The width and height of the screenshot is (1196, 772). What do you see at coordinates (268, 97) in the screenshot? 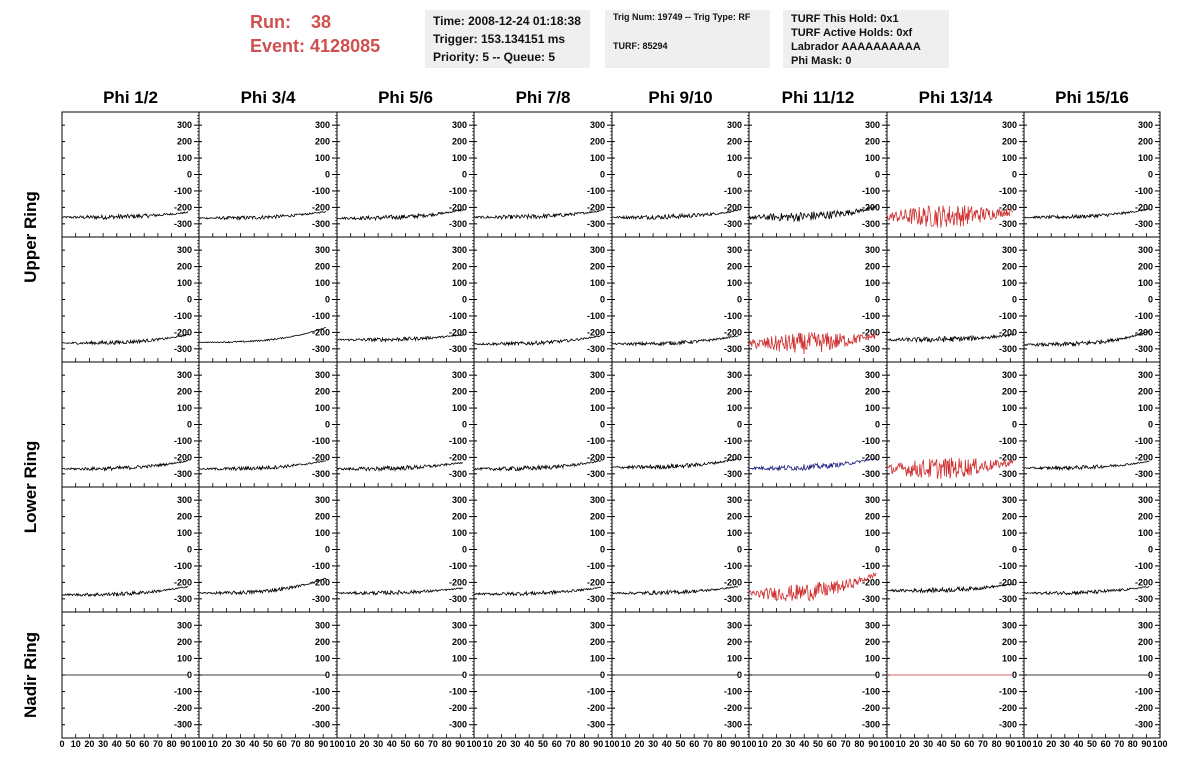
I see `column-title: Phi 3/4` at bounding box center [268, 97].